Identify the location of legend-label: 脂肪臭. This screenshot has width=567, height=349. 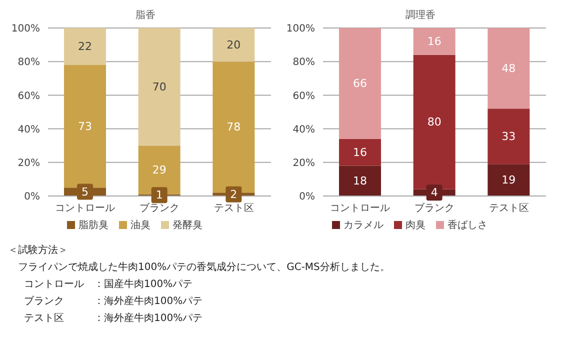
(93, 225).